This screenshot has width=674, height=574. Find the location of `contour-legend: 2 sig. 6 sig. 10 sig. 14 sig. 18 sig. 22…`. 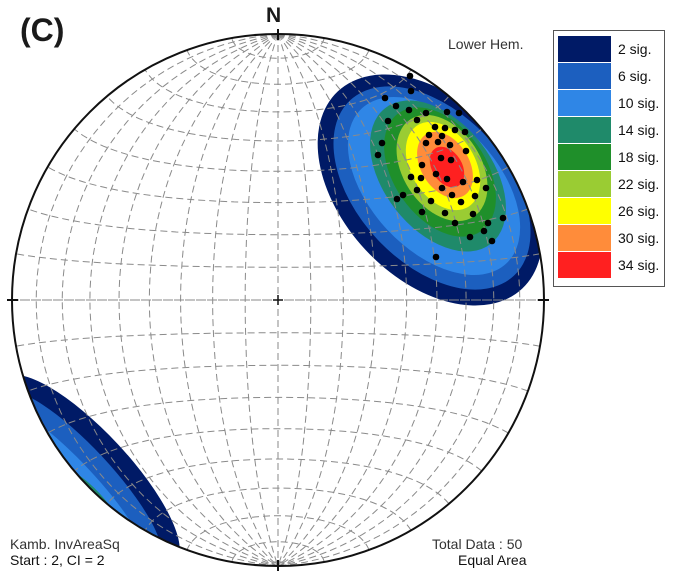

contour-legend: 2 sig. 6 sig. 10 sig. 14 sig. 18 sig. 22… is located at coordinates (609, 158).